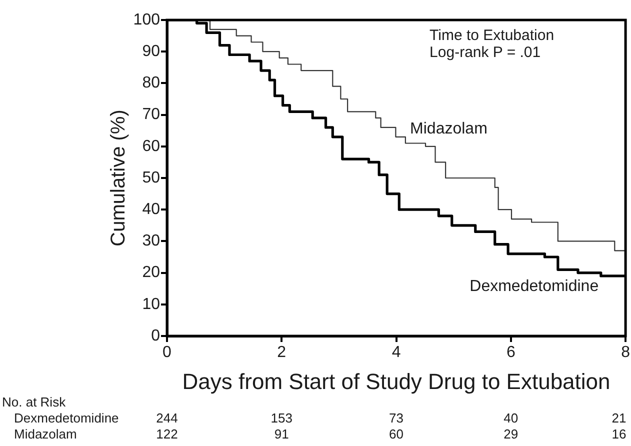 This screenshot has width=631, height=446. What do you see at coordinates (167, 353) in the screenshot?
I see `x-tick-label: 0` at bounding box center [167, 353].